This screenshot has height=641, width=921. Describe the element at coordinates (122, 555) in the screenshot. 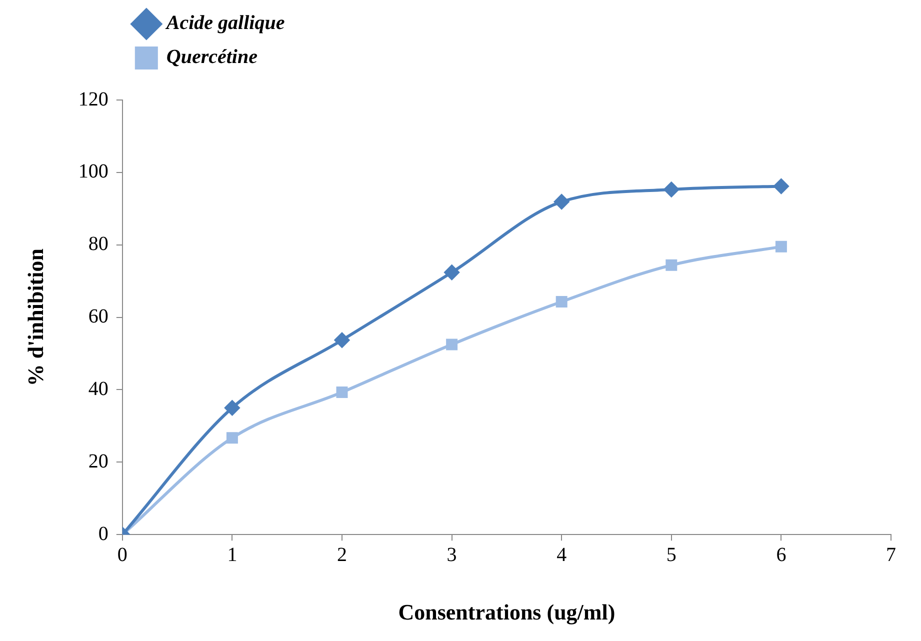

I see `x-tick-label: 0` at that location.